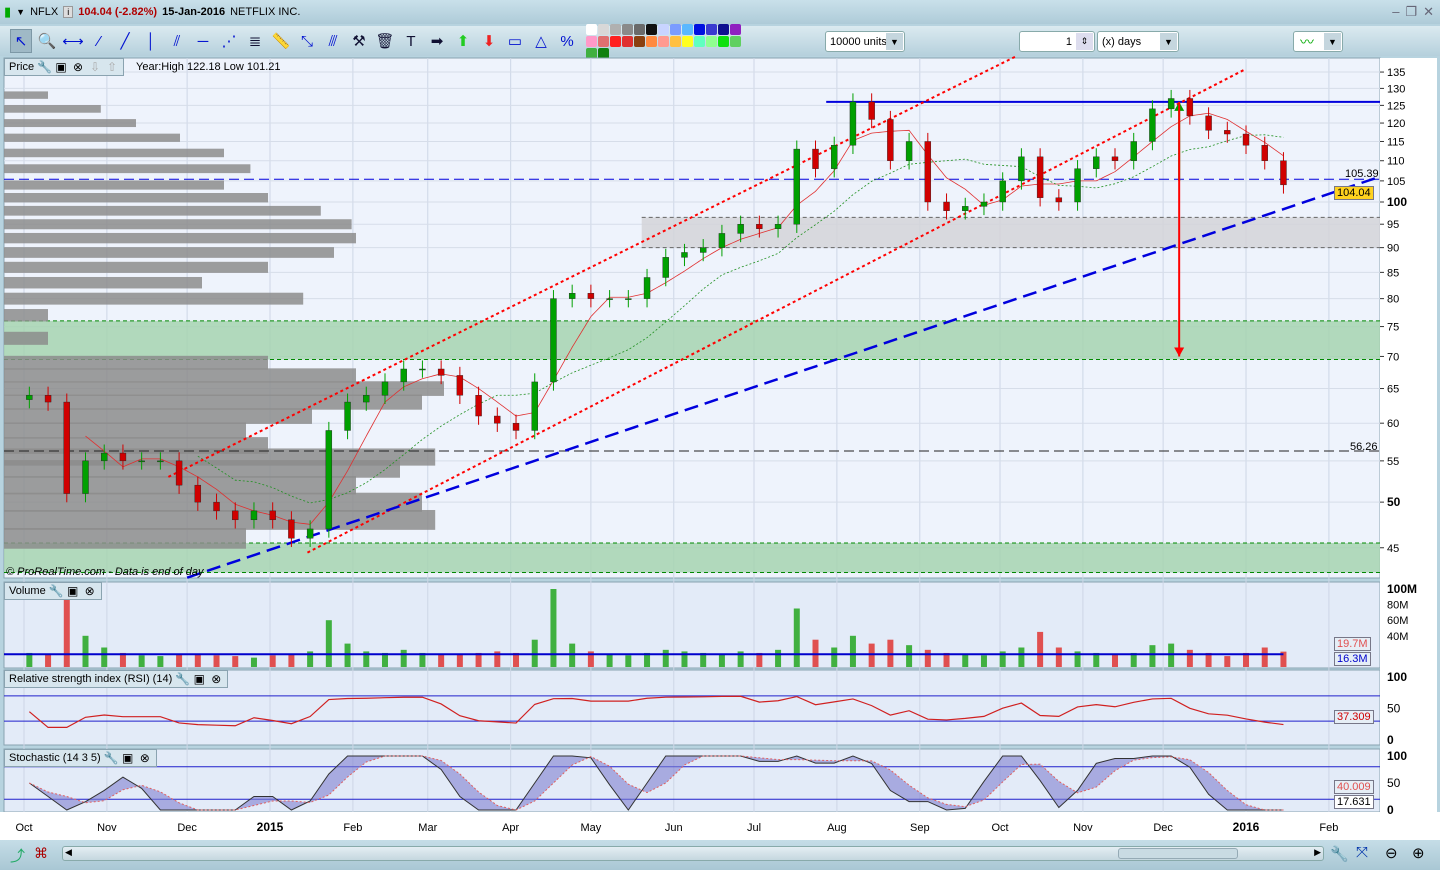 The image size is (1440, 870). What do you see at coordinates (21, 12) in the screenshot?
I see `symbol-dropdown-icon: ▼` at bounding box center [21, 12].